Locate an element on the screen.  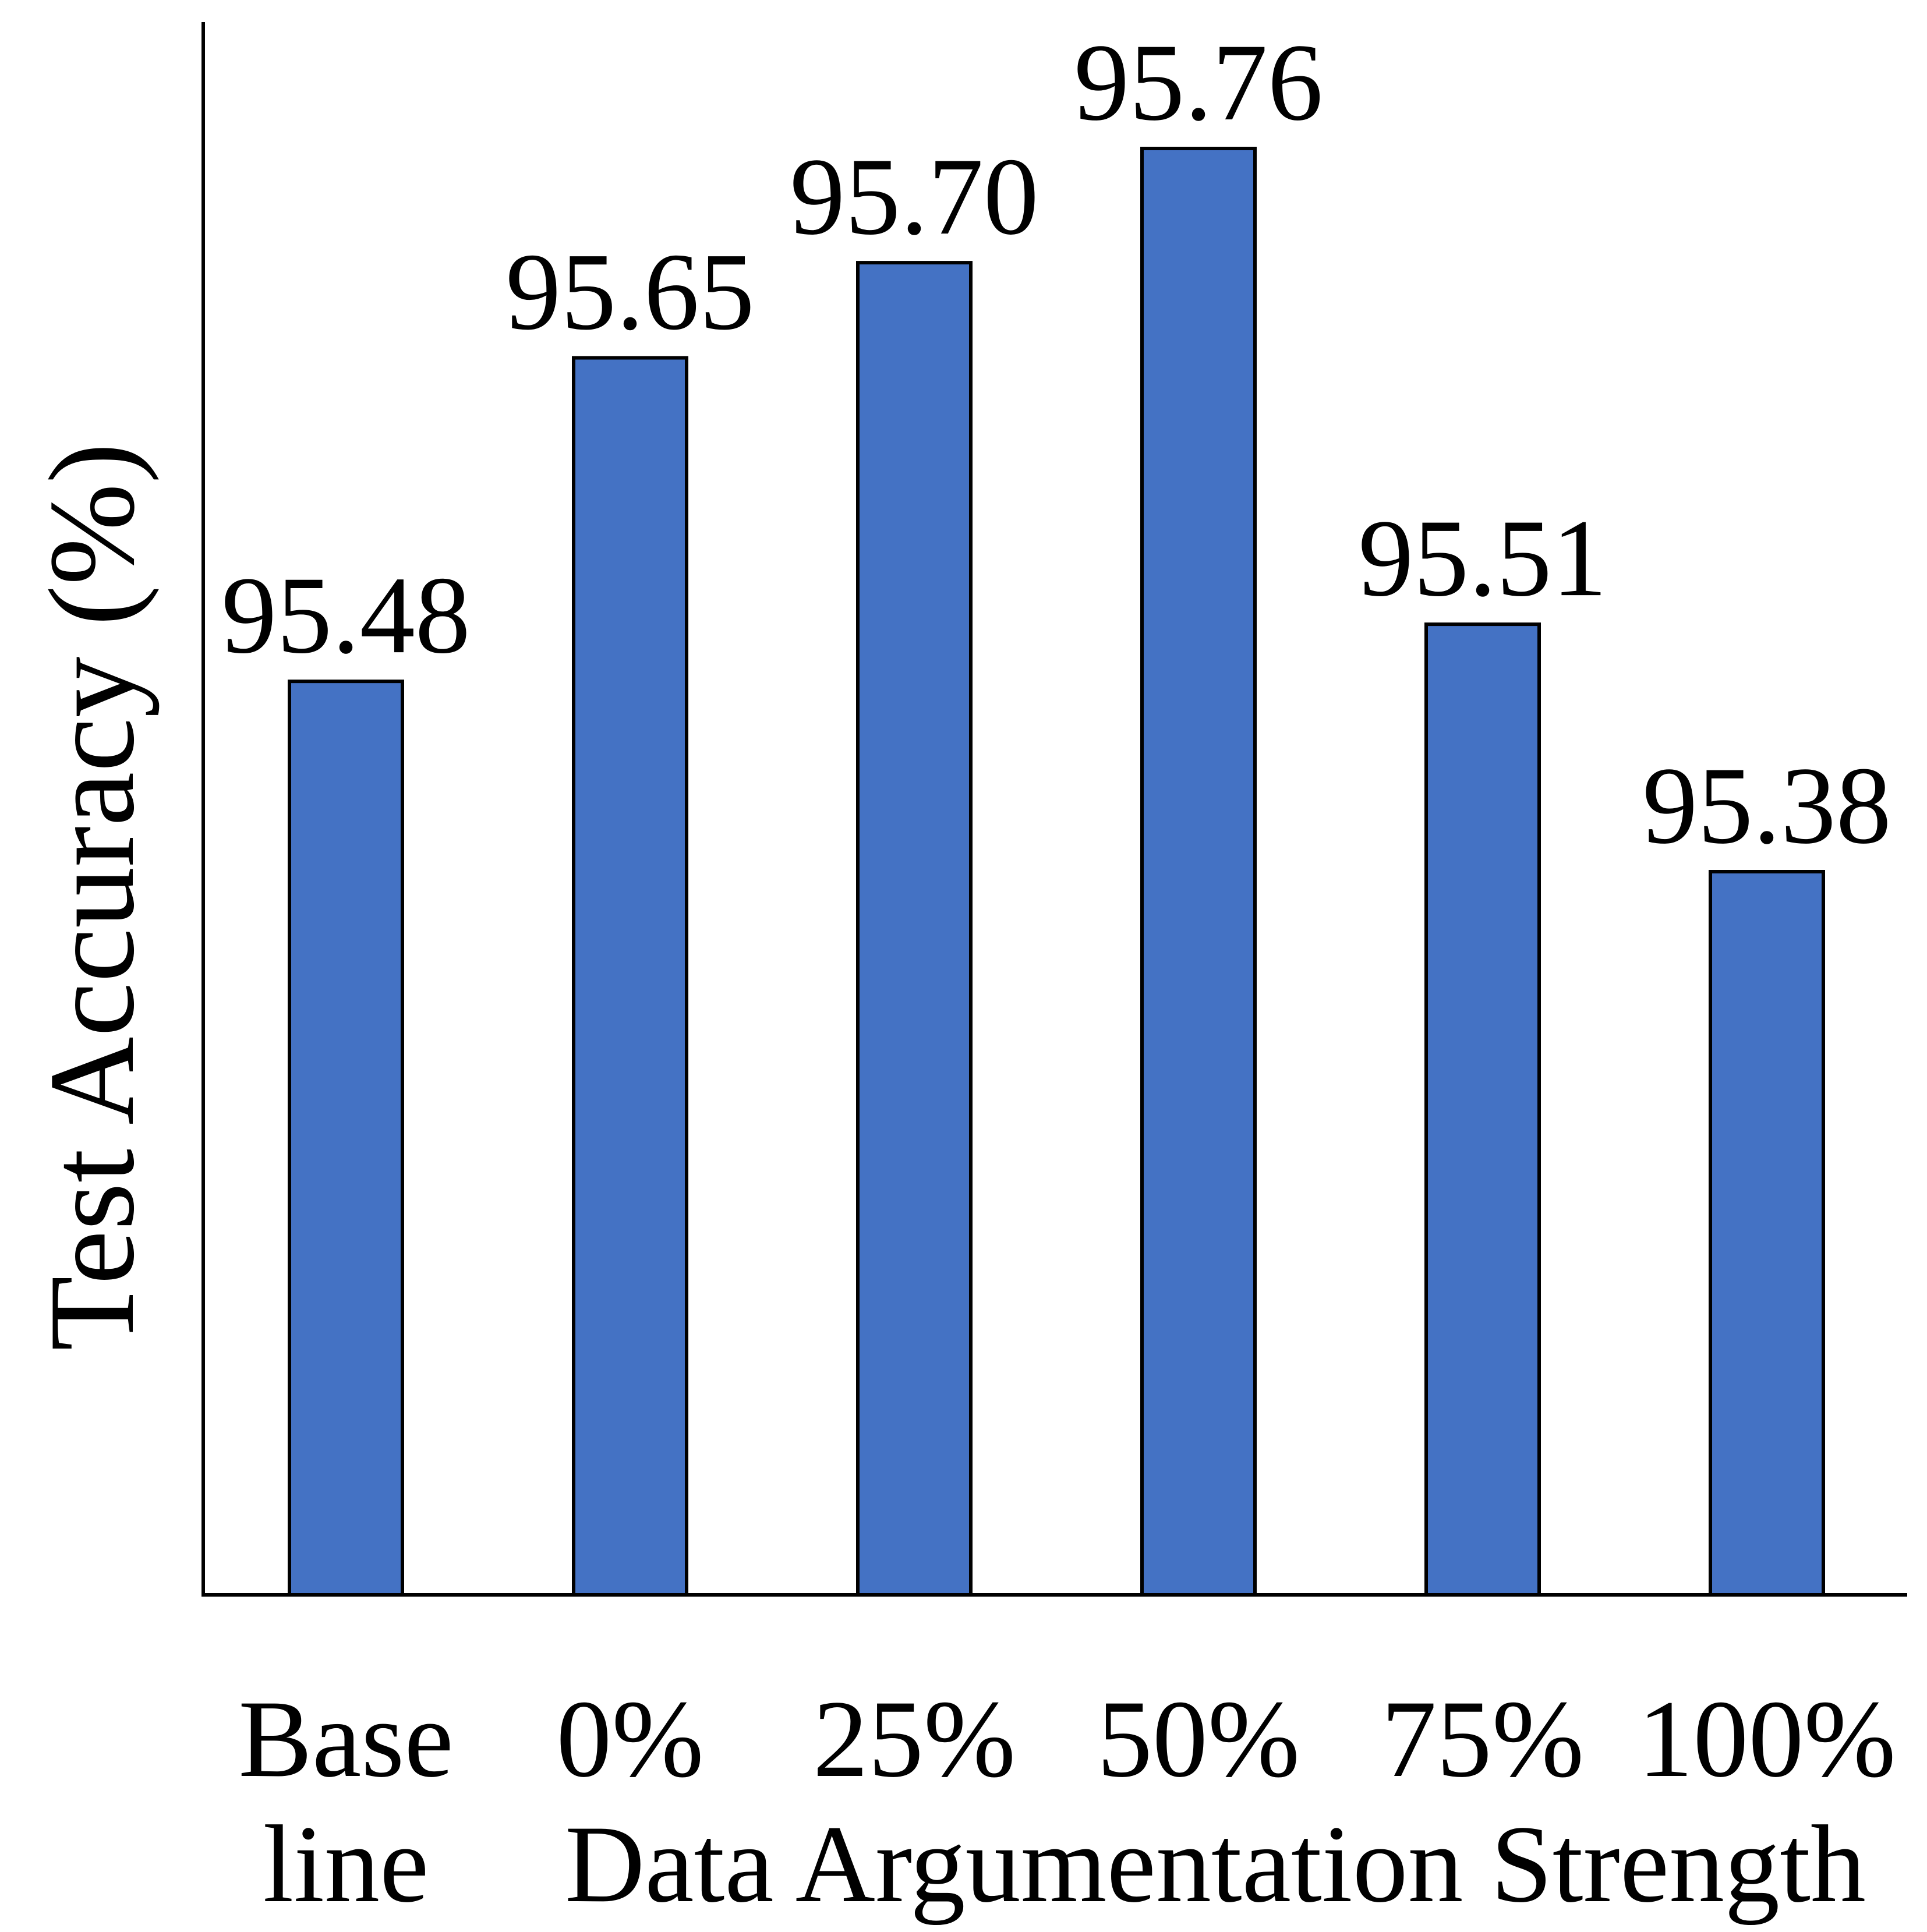
data-label-5: 95.38 is located at coordinates (1766, 806).